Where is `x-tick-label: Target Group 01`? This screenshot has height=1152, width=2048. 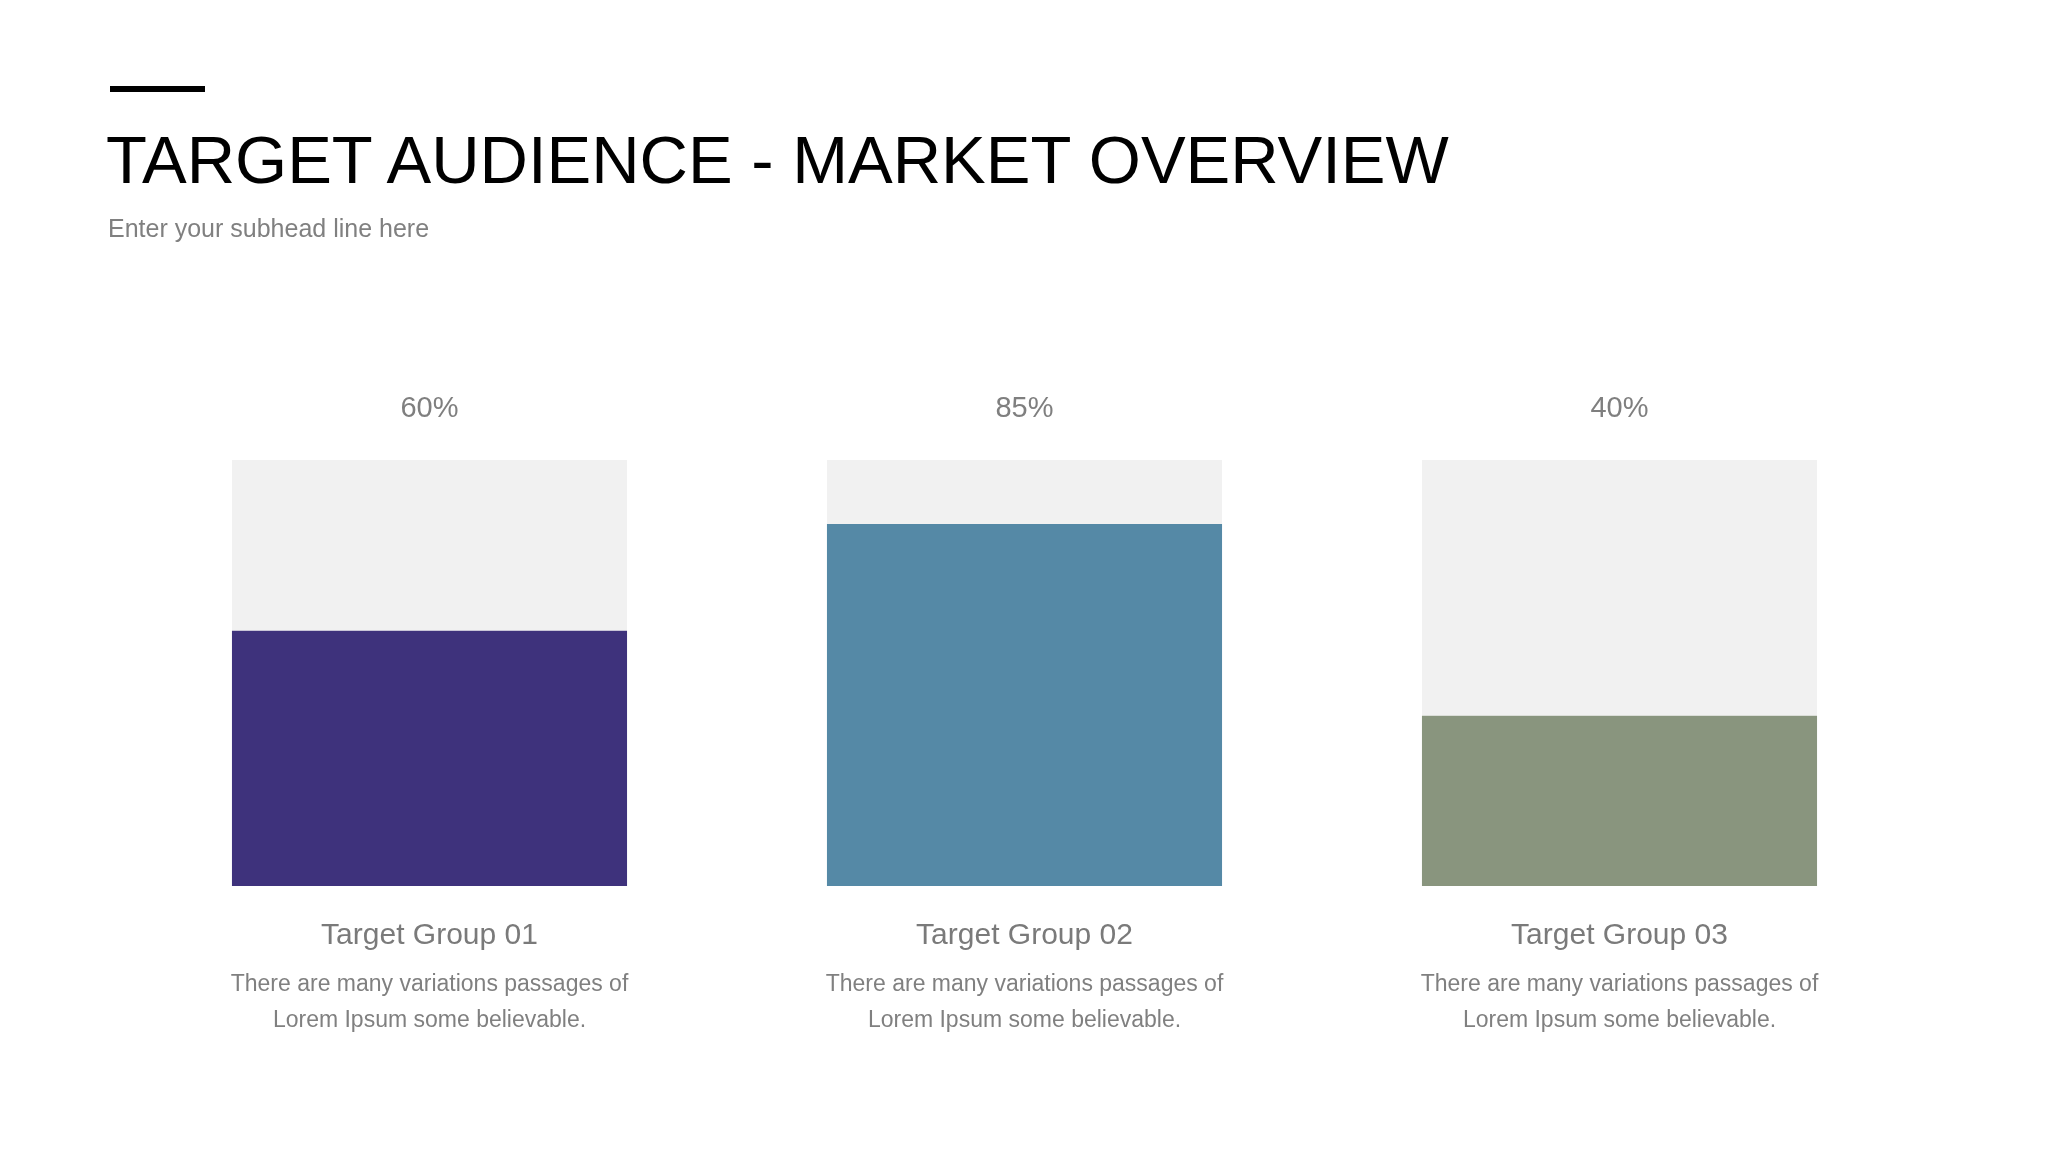
x-tick-label: Target Group 01 is located at coordinates (429, 933).